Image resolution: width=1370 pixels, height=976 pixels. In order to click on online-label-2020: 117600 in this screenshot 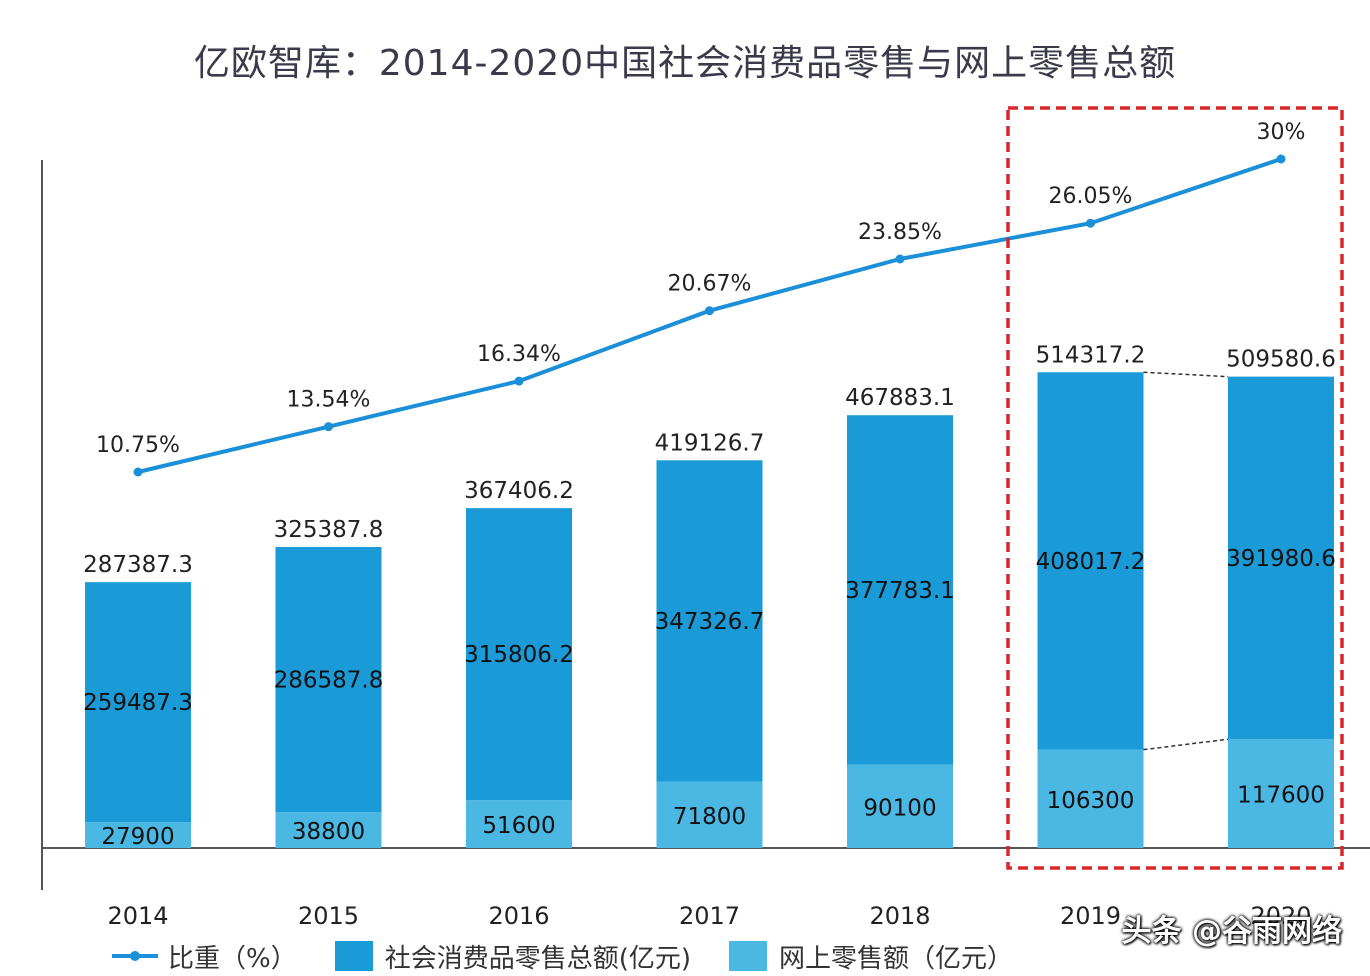, I will do `click(1281, 796)`.